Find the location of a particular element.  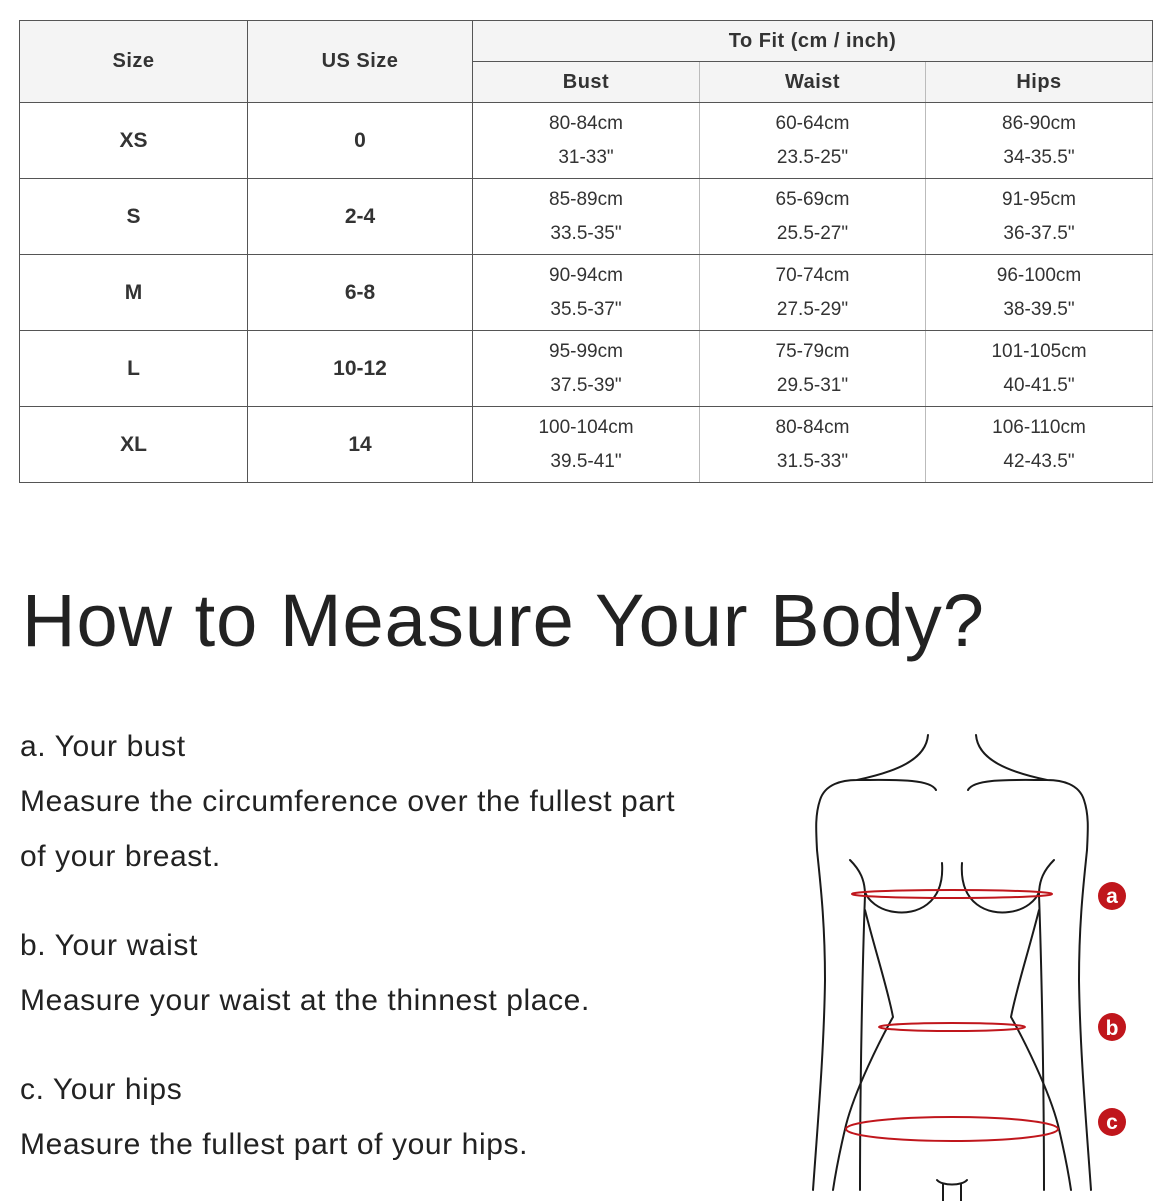

item-text: Measure the fullest part of your hips. is located at coordinates (274, 1144).